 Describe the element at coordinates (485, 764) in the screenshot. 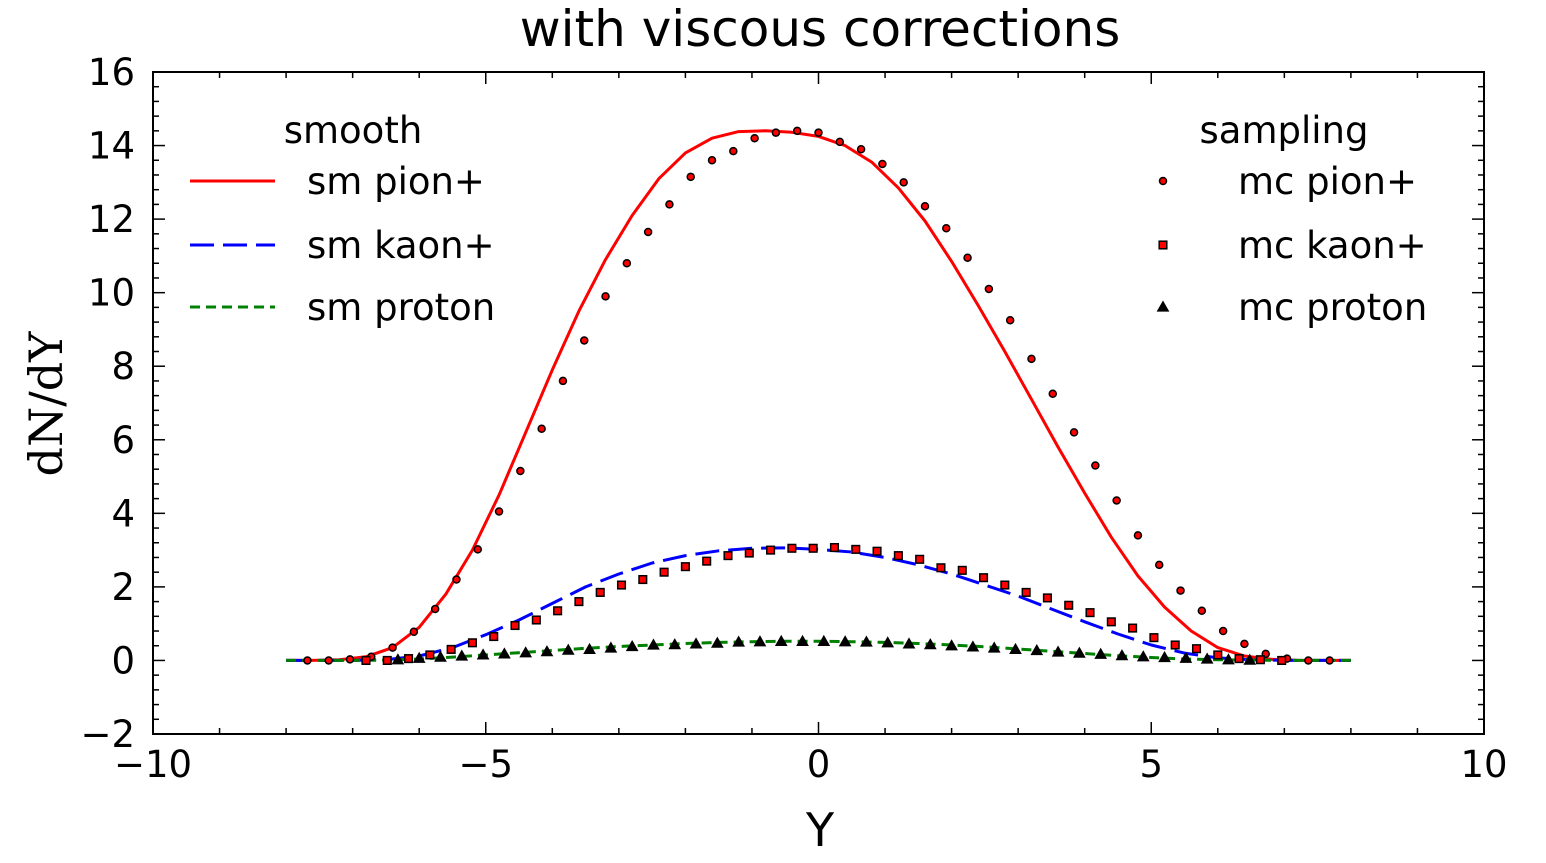

I see `x-tick-label: −5` at that location.